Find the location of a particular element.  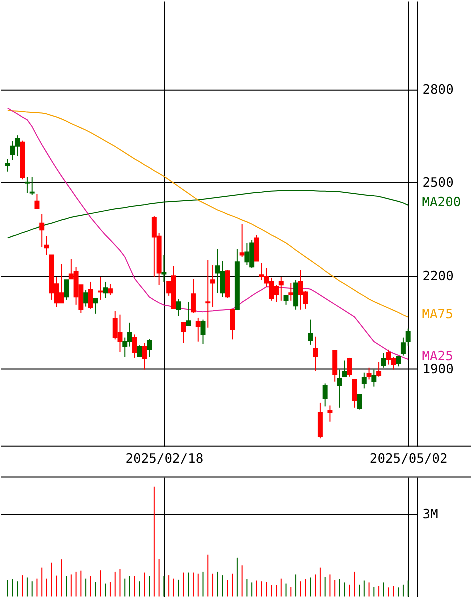

x-tick-label: 2025/02/18 is located at coordinates (165, 459).